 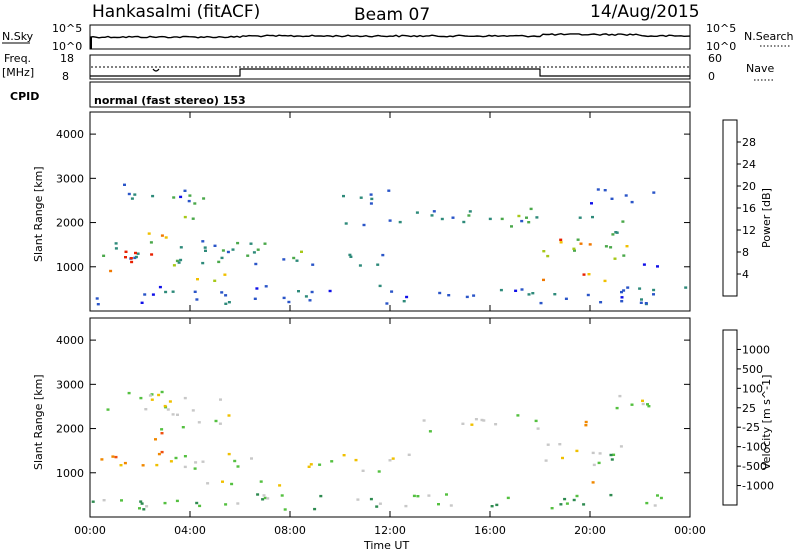 I want to click on velocity-colorbar-tick-label: -1000, so click(x=758, y=486).